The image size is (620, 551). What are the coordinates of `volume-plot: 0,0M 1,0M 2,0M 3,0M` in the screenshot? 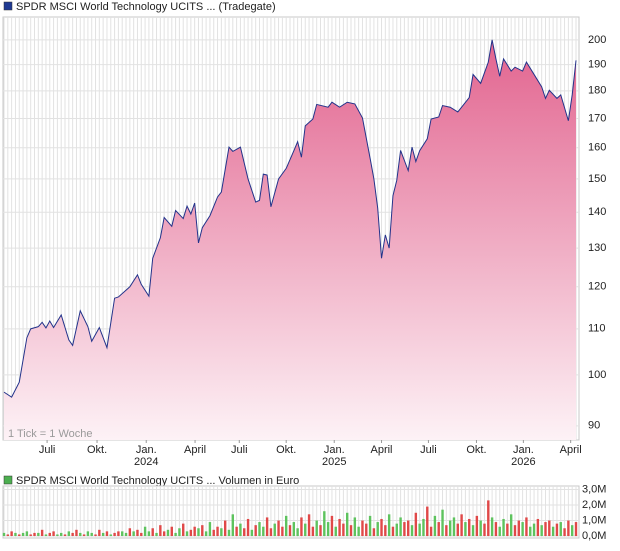 It's located at (304, 512).